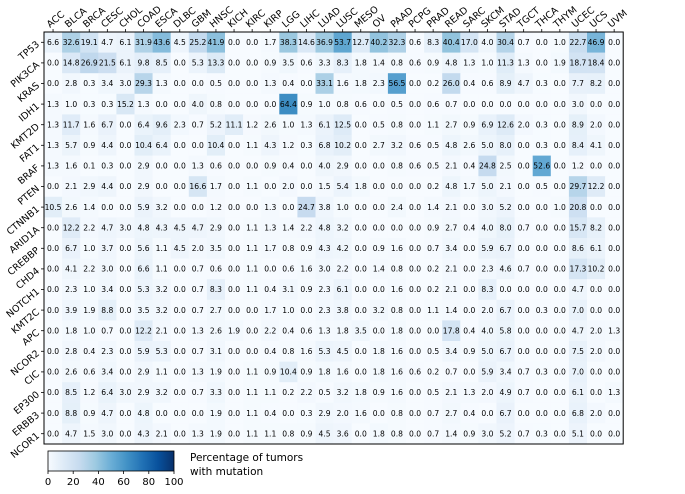 Image resolution: width=685 pixels, height=494 pixels. What do you see at coordinates (379, 83) in the screenshot?
I see `cell-value-KRAS-OV: 2.3` at bounding box center [379, 83].